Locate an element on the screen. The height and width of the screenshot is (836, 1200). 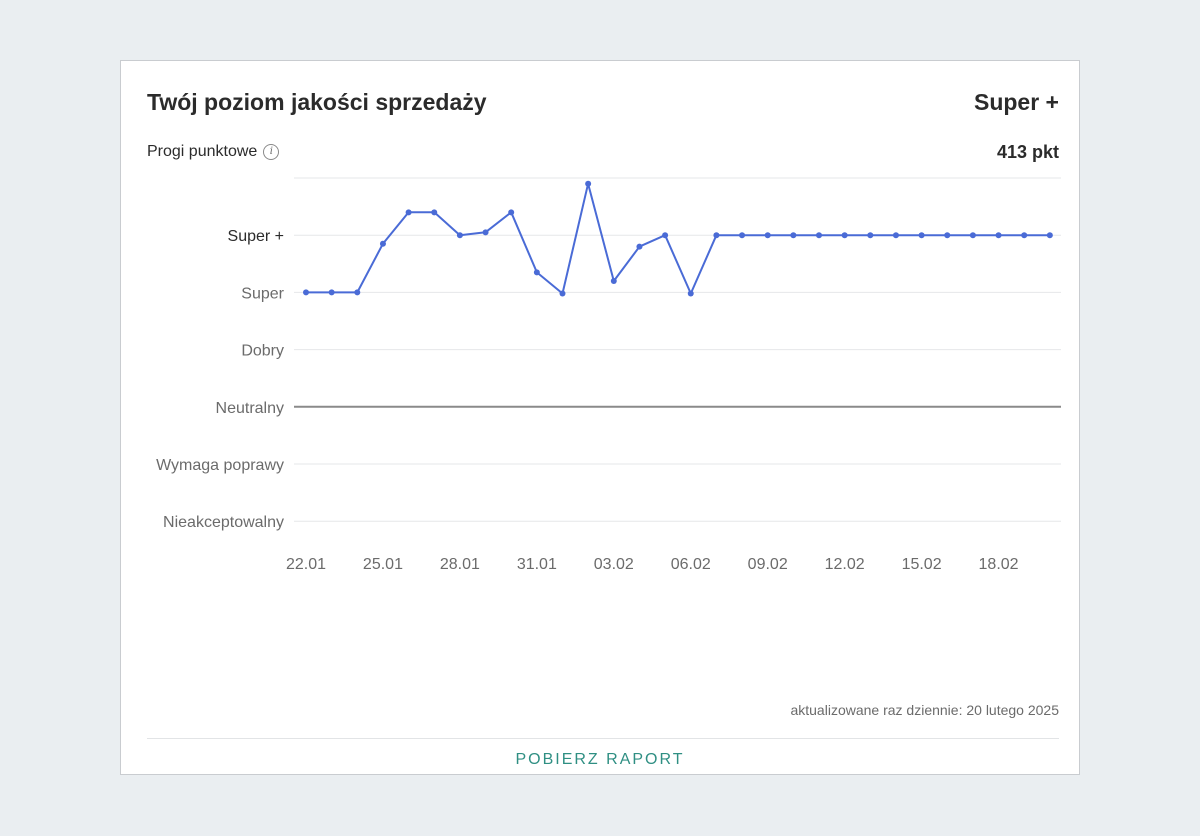
download-report-button: POBIERZ RAPORT is located at coordinates (600, 759).